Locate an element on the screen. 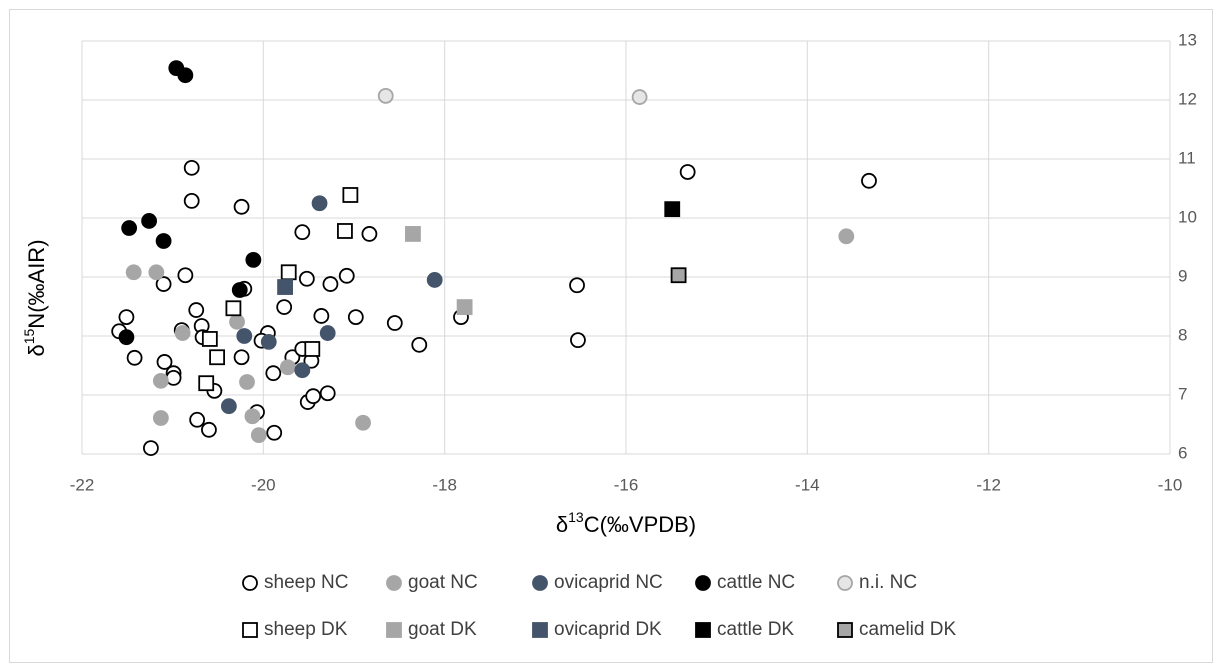 The width and height of the screenshot is (1213, 663). y-tick-label: 6 is located at coordinates (1182, 452).